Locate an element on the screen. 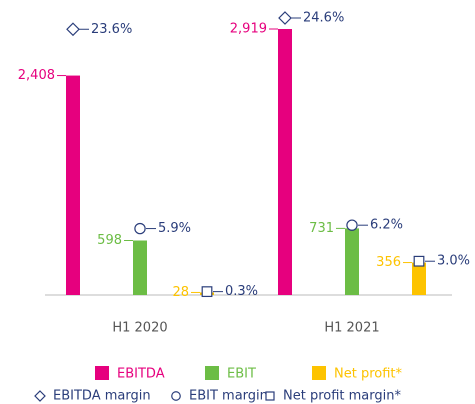  value-label: 731 is located at coordinates (321, 228).